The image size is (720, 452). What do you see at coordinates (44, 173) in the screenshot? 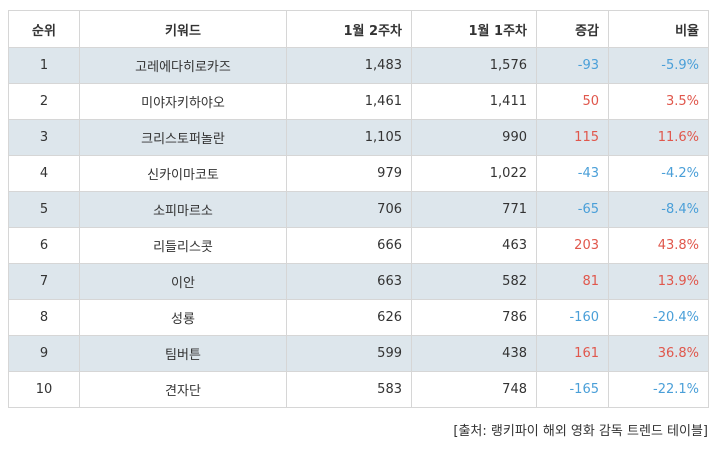
I see `rank-cell: 4` at bounding box center [44, 173].